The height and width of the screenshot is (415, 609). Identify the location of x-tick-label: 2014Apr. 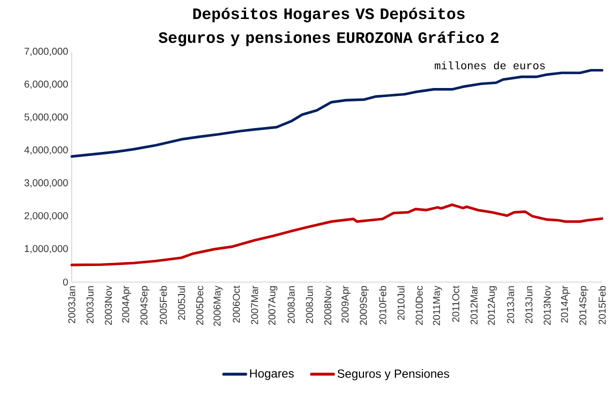
(565, 304).